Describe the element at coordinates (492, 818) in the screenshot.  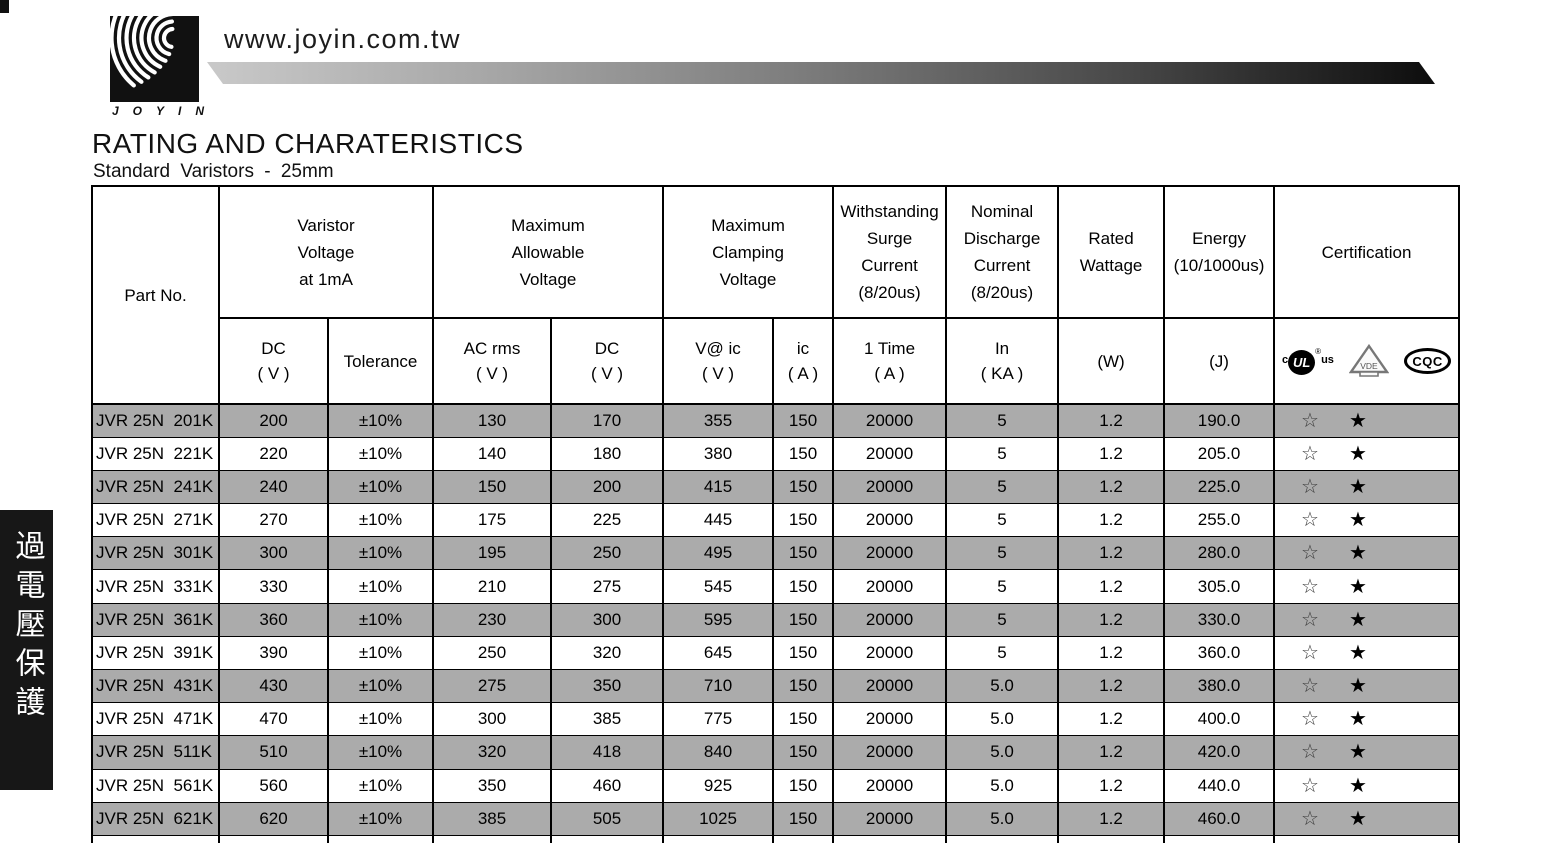
I see `ac-rms-cell: 385` at that location.